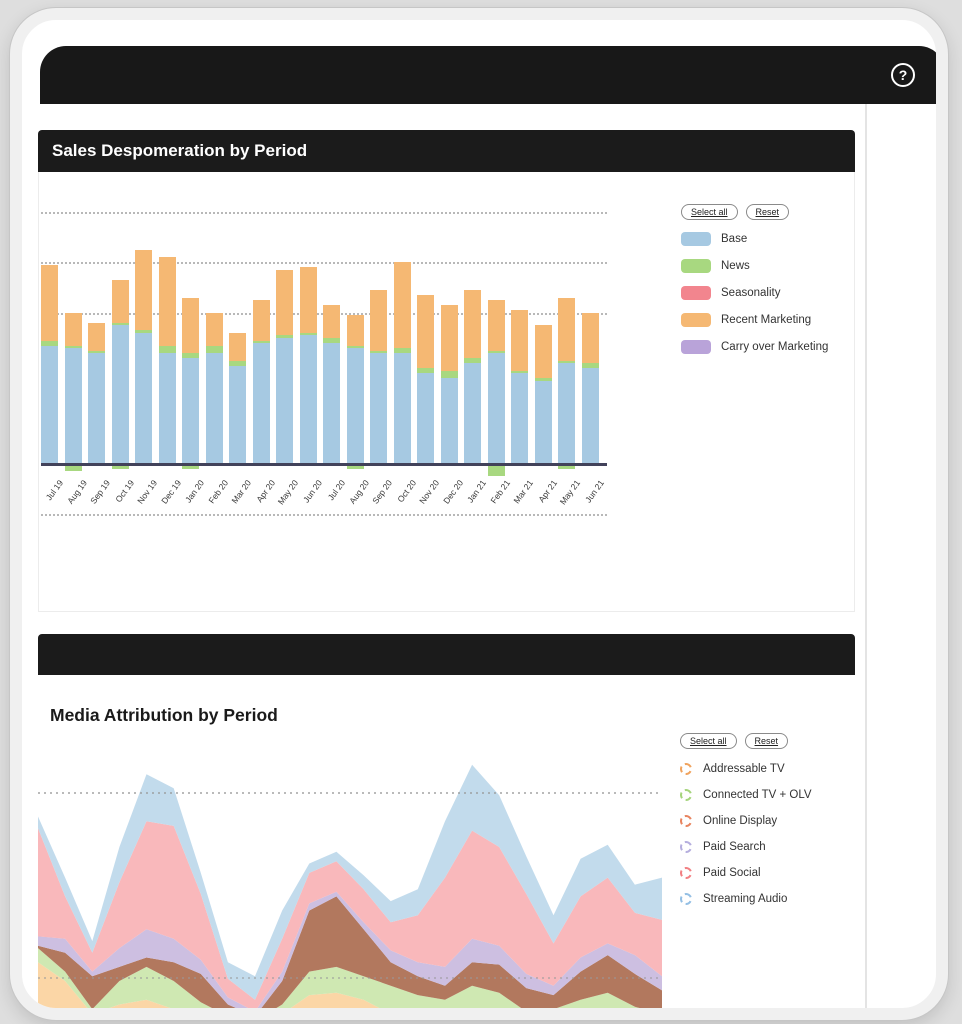 The width and height of the screenshot is (962, 1024). What do you see at coordinates (740, 821) in the screenshot?
I see `legend-item-label: Online Display` at bounding box center [740, 821].